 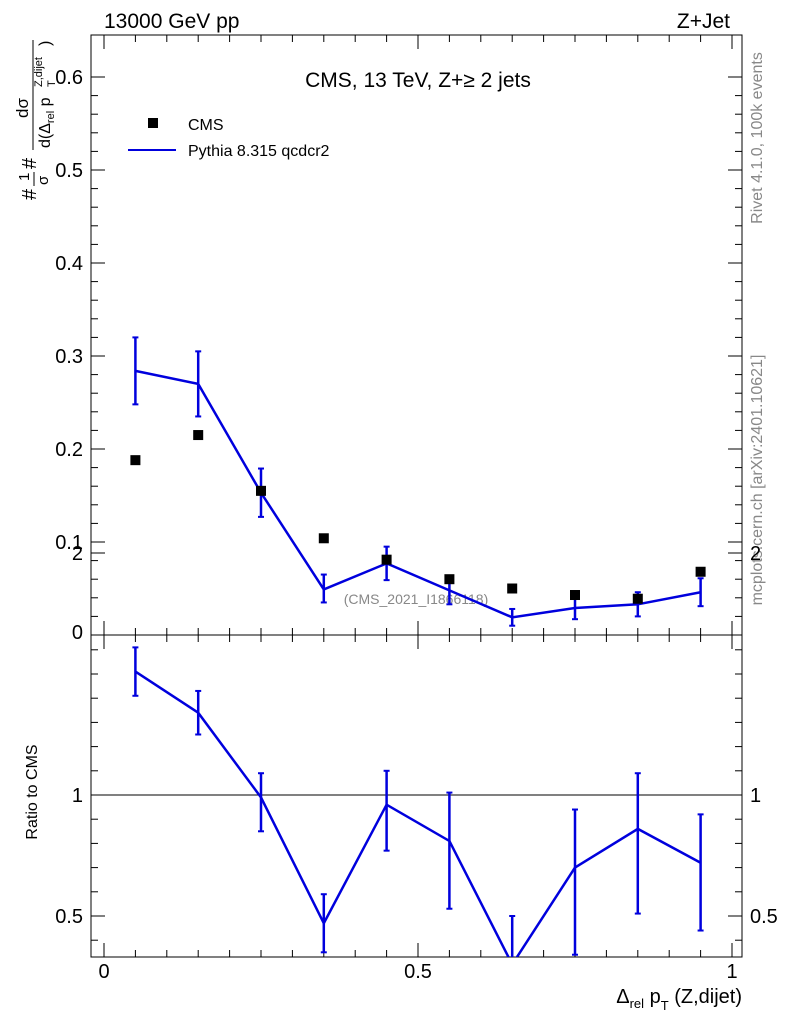 What do you see at coordinates (665, 1005) in the screenshot?
I see `xlabel-sub: T` at bounding box center [665, 1005].